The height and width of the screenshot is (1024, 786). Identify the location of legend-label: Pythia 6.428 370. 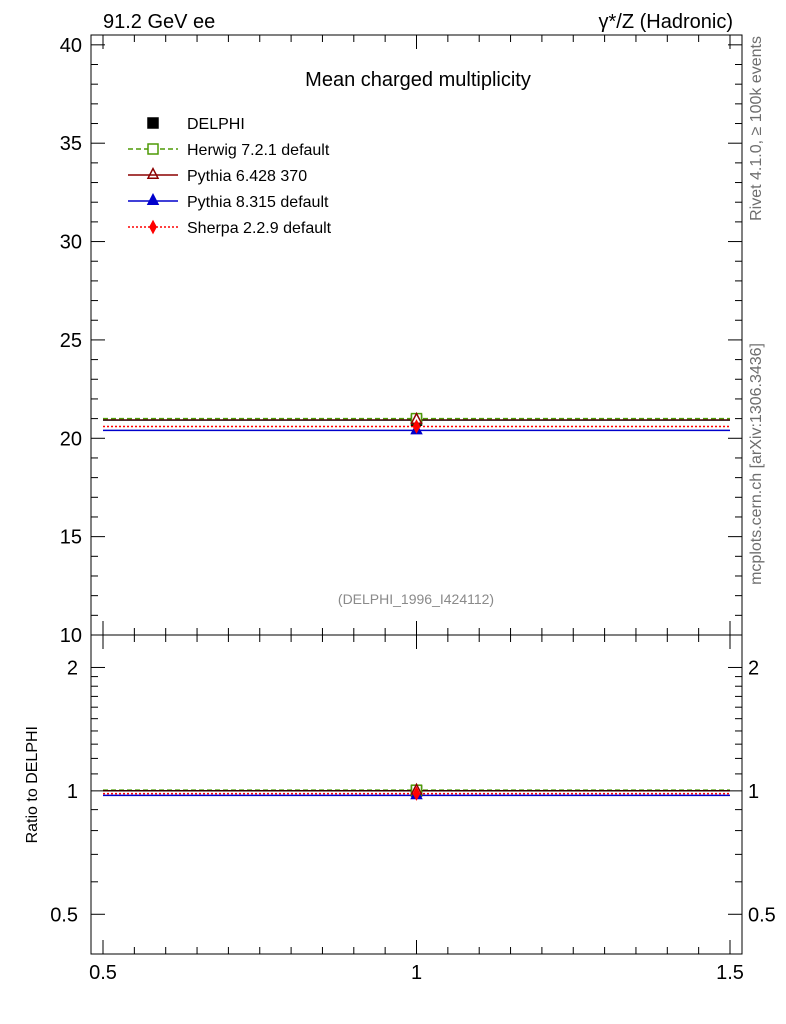
(247, 176).